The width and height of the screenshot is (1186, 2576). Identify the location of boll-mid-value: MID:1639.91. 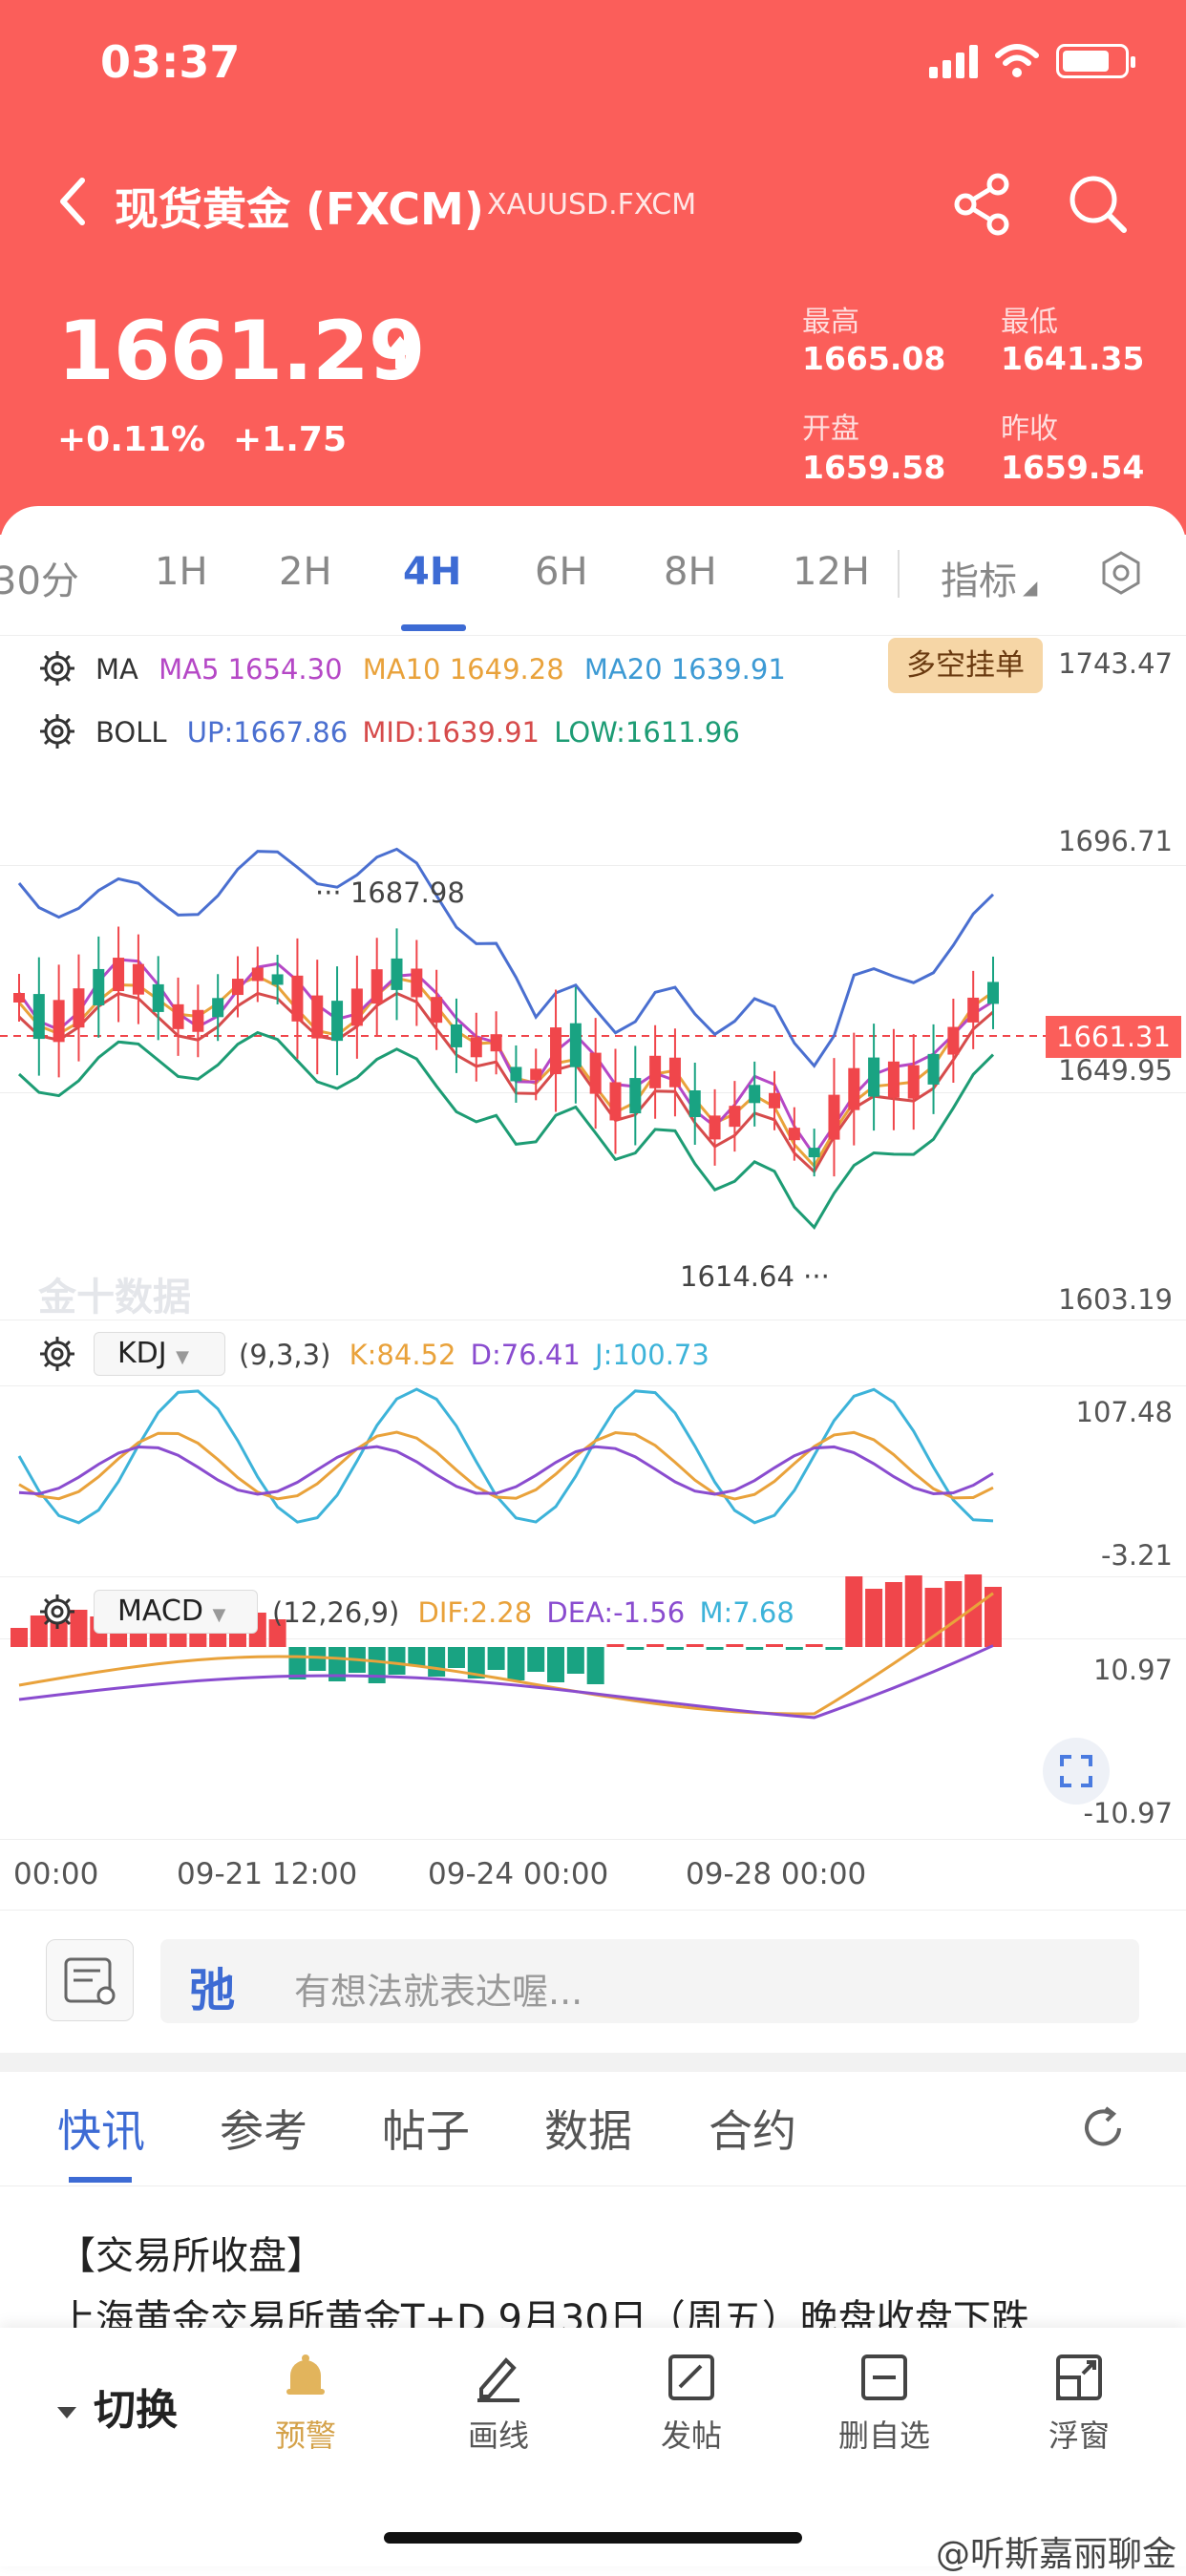
(451, 732).